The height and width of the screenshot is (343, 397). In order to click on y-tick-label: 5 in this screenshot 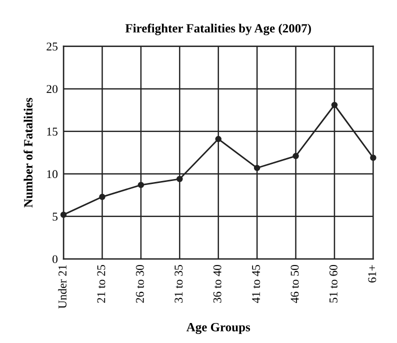, I will do `click(55, 216)`.